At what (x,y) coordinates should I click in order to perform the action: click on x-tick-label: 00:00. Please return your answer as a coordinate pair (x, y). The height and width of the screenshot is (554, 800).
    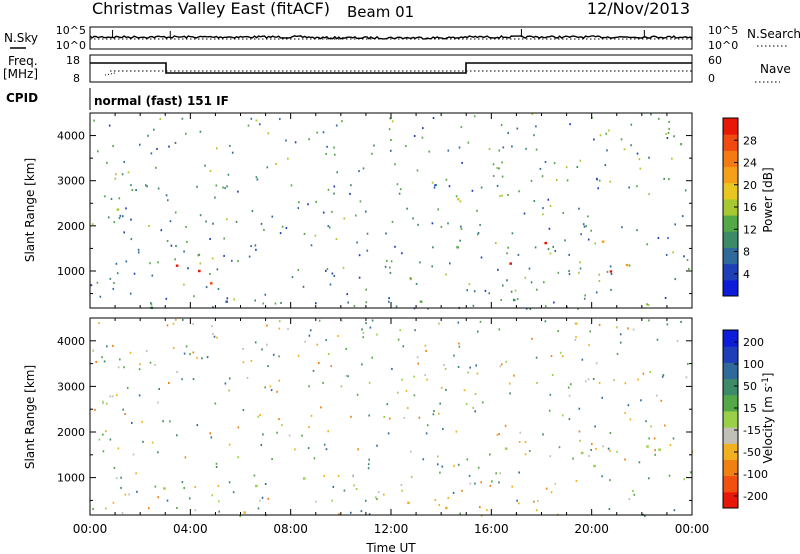
    Looking at the image, I should click on (692, 529).